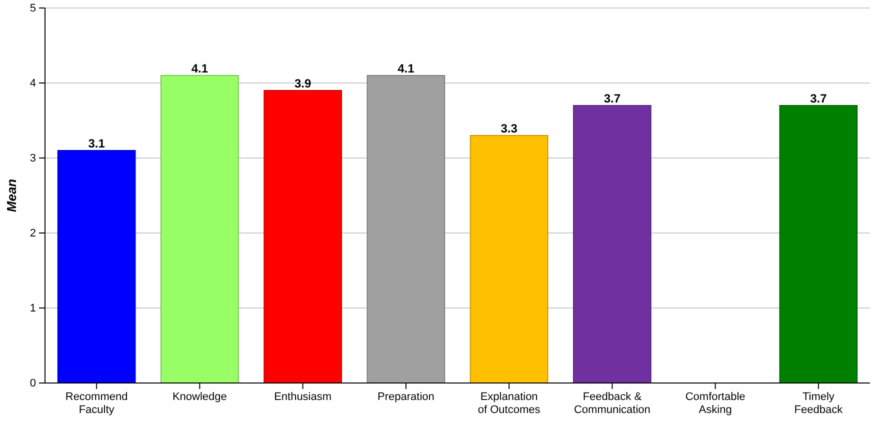  I want to click on y-axis-title: Mean, so click(11, 195).